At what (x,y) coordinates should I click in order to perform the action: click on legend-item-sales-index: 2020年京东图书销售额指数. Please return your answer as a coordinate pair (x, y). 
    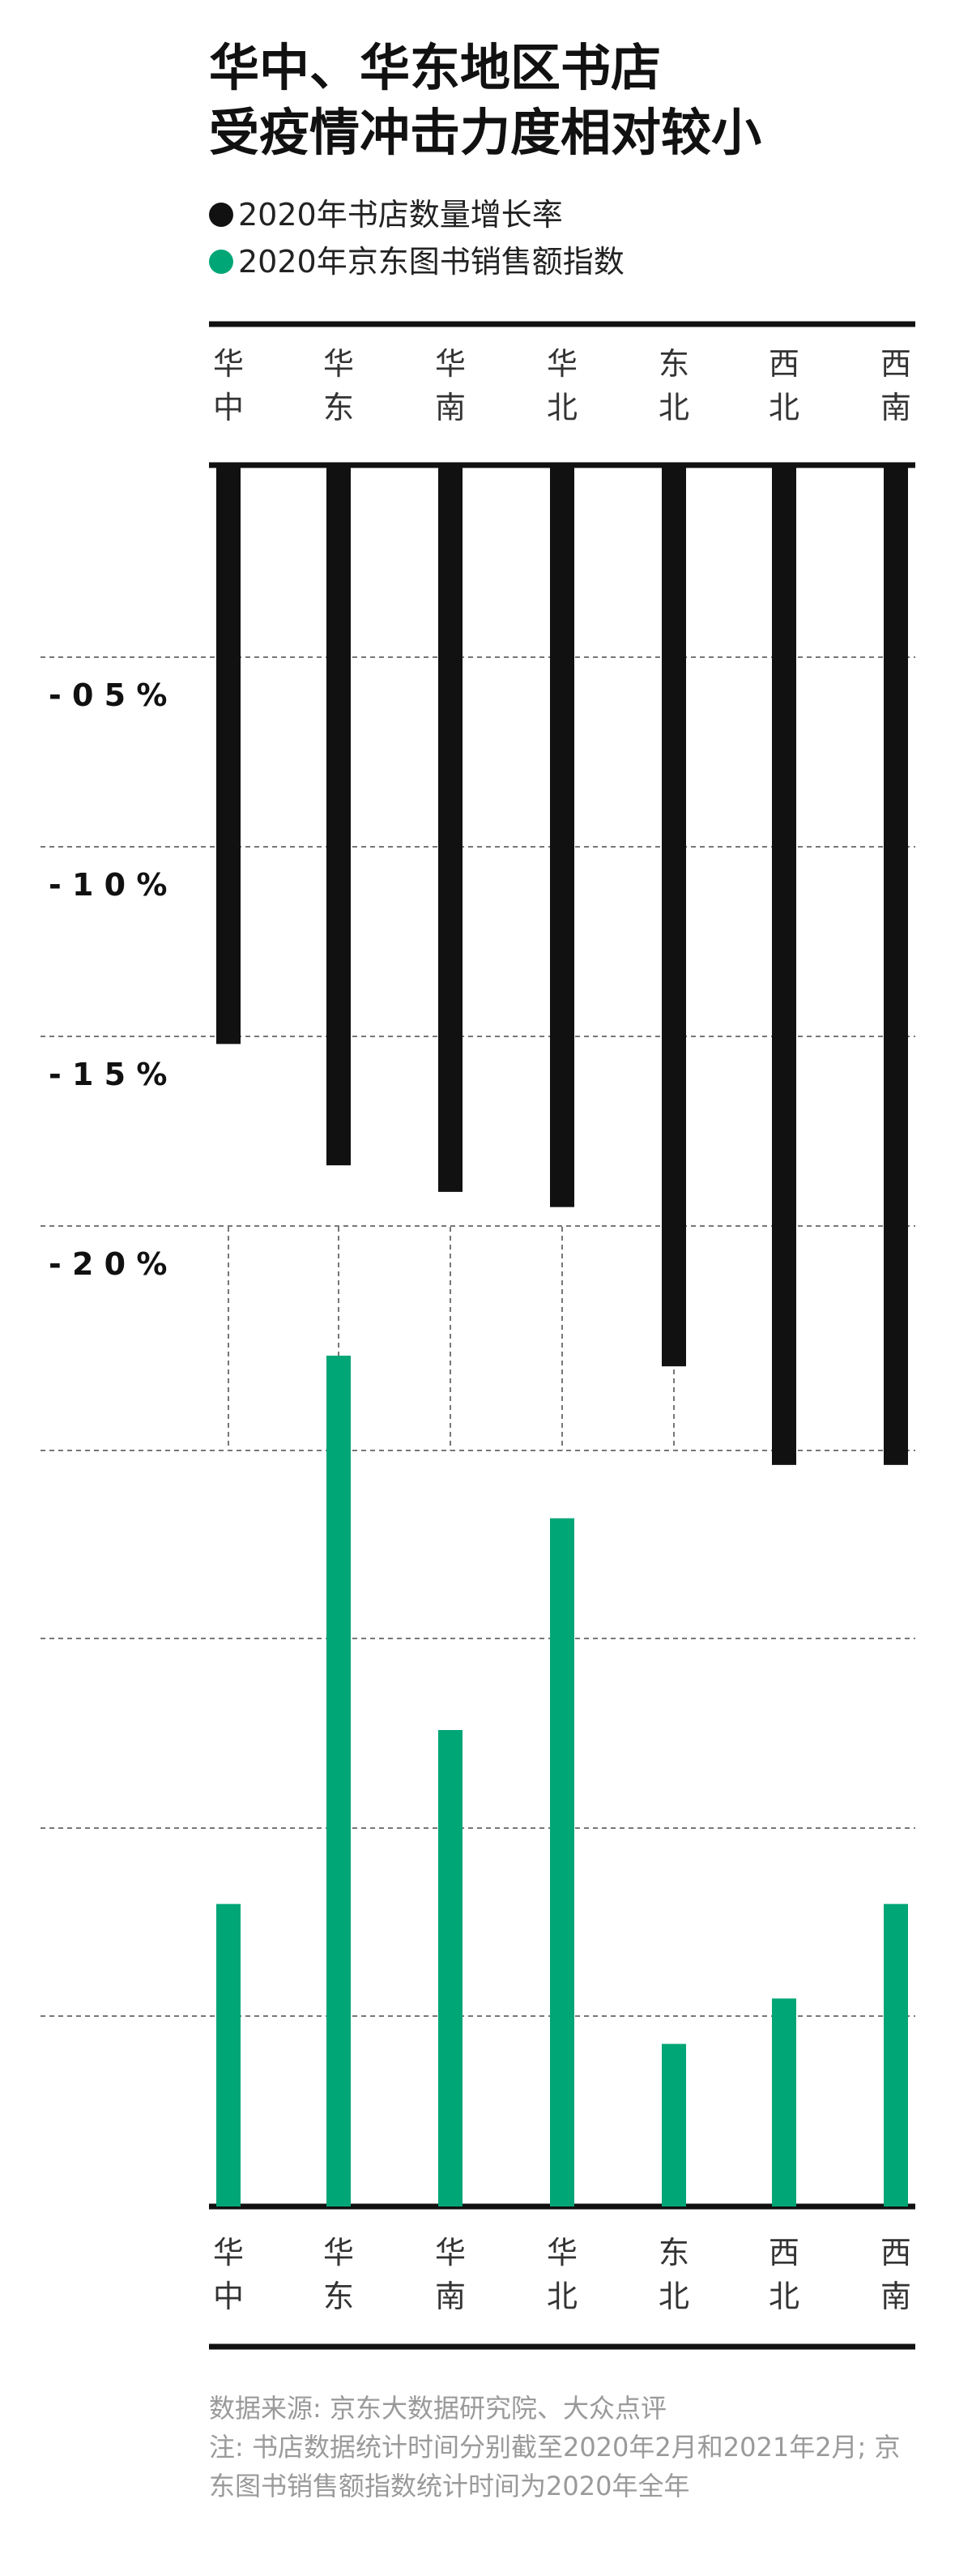
    Looking at the image, I should click on (417, 261).